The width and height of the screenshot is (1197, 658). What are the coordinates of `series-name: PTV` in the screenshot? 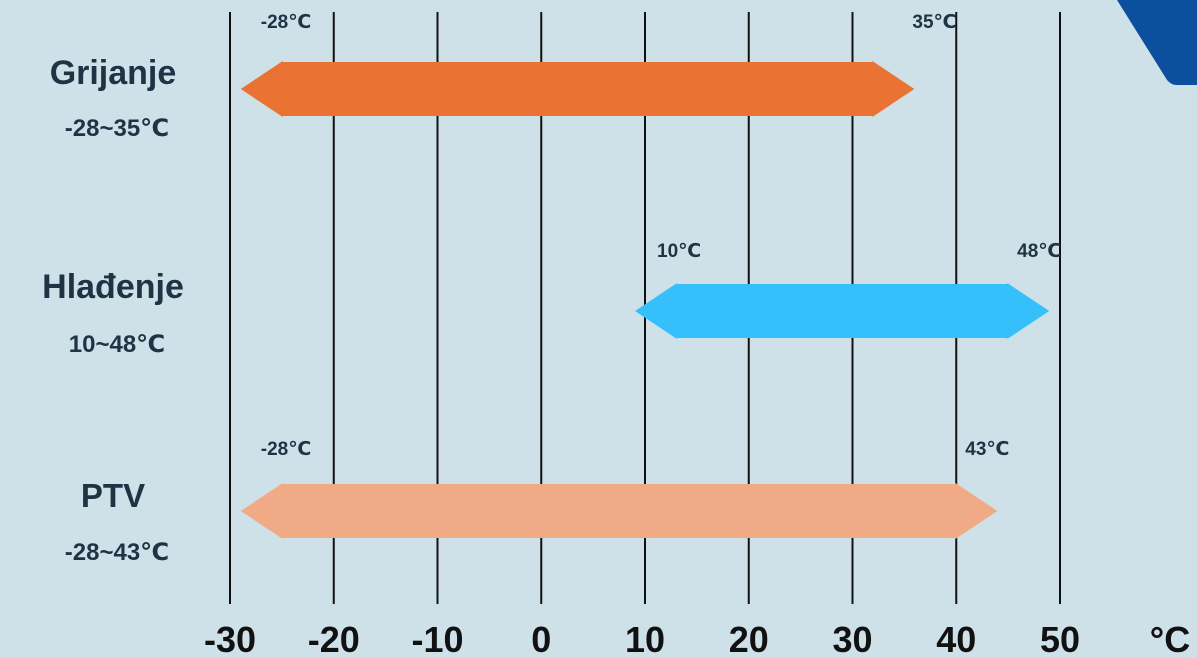 It's located at (113, 495).